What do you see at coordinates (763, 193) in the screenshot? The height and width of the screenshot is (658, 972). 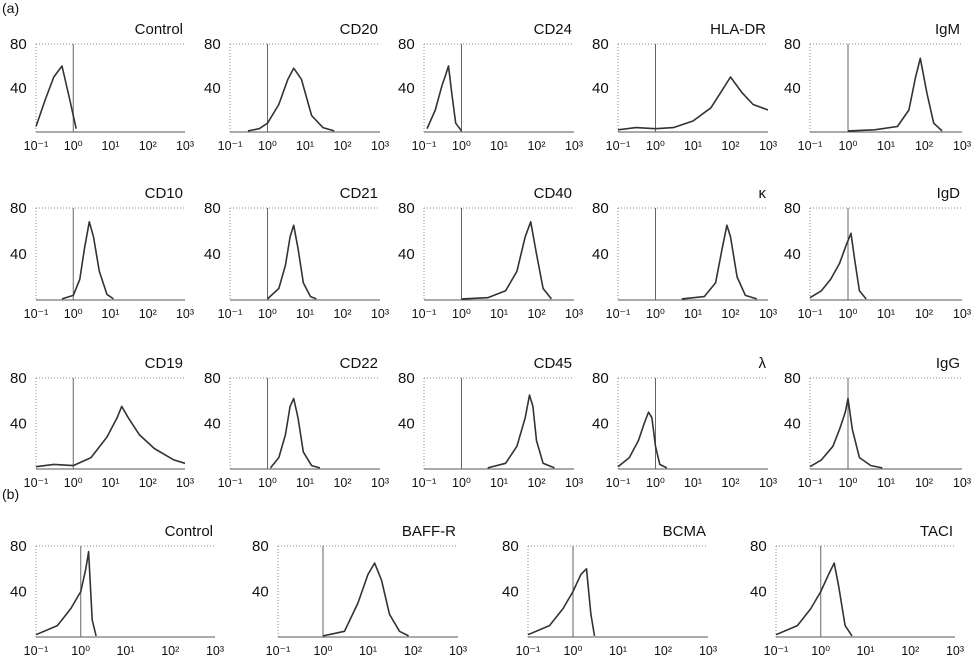 I see `panel-title: κ` at bounding box center [763, 193].